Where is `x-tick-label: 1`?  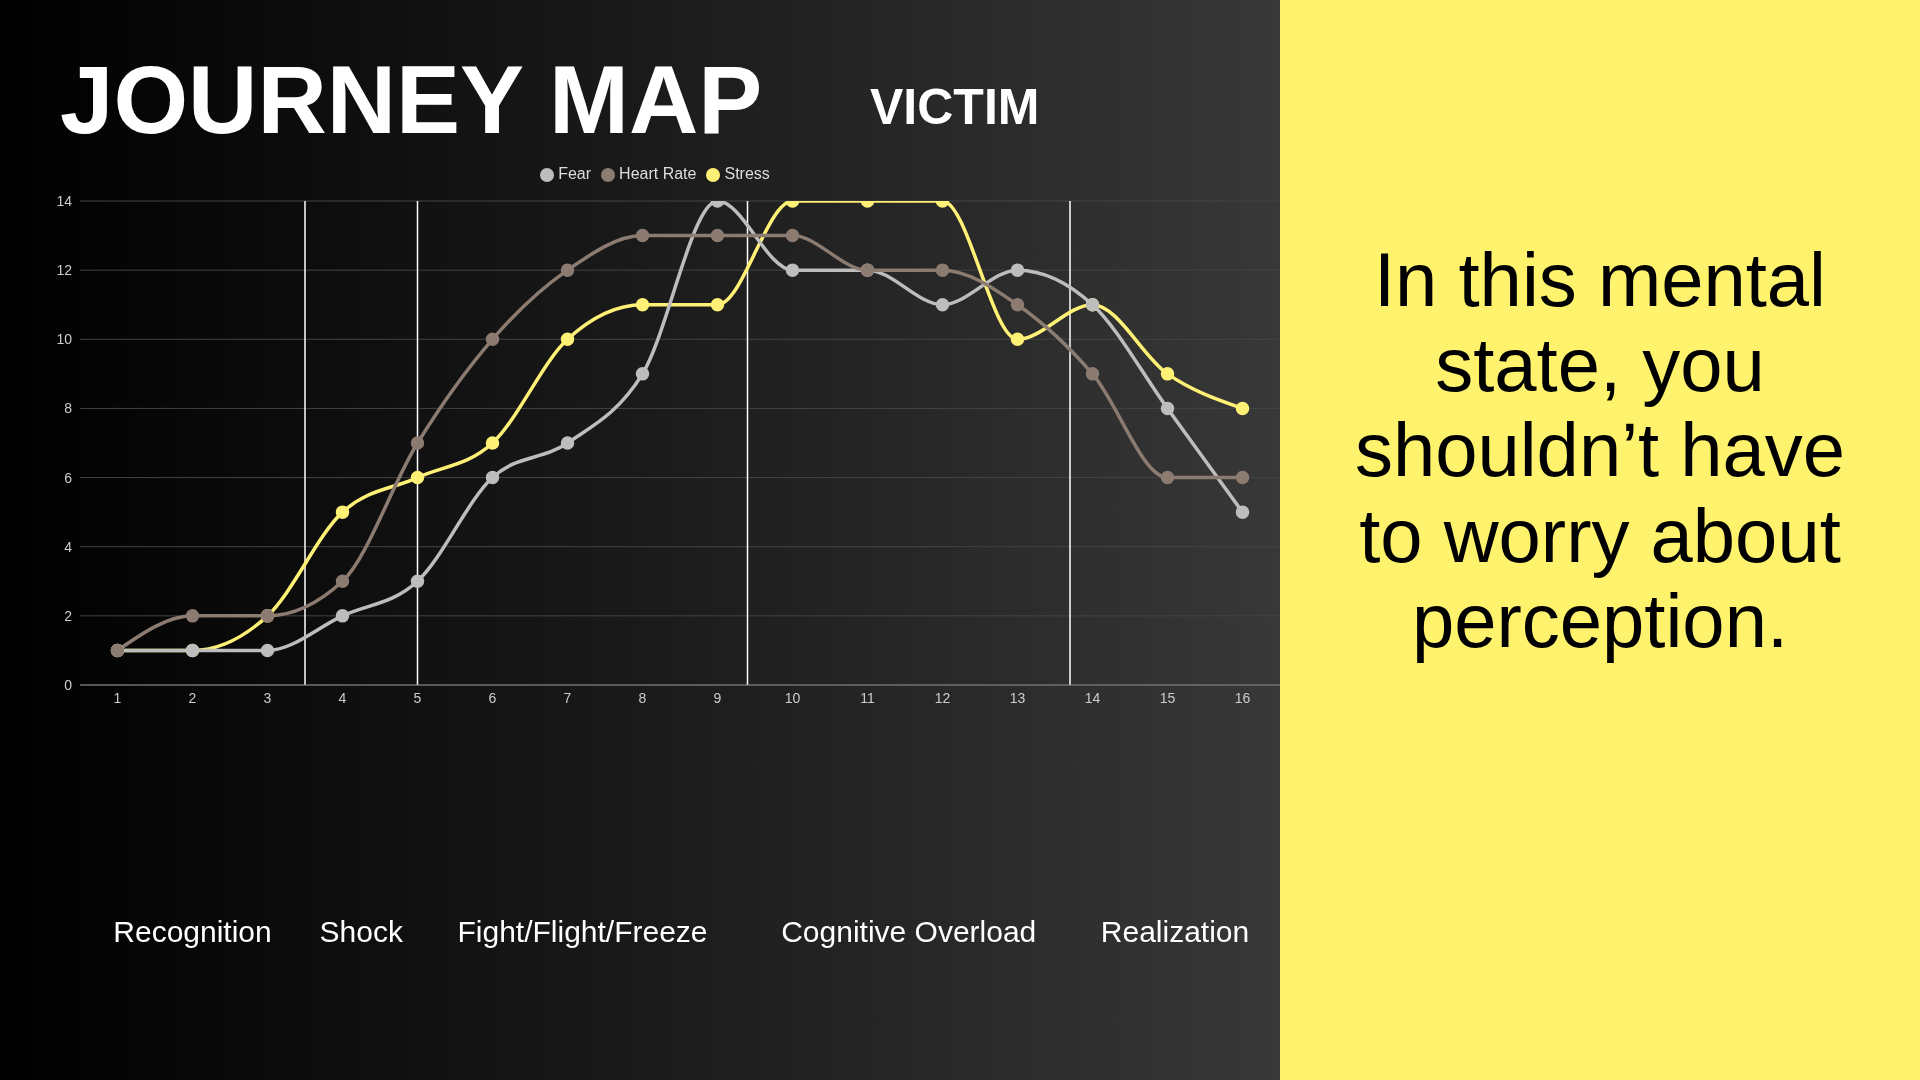 x-tick-label: 1 is located at coordinates (117, 697).